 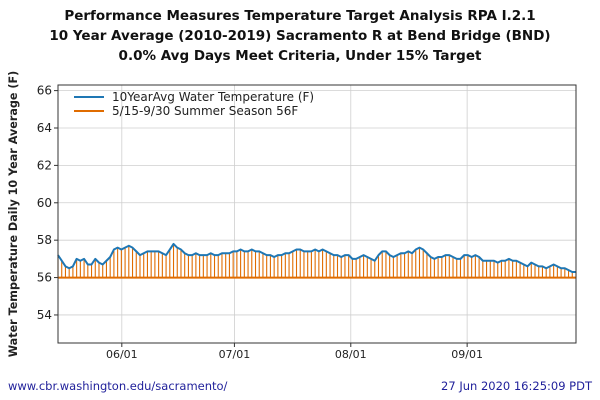 I want to click on x-tick-label: 09/01, so click(x=467, y=354).